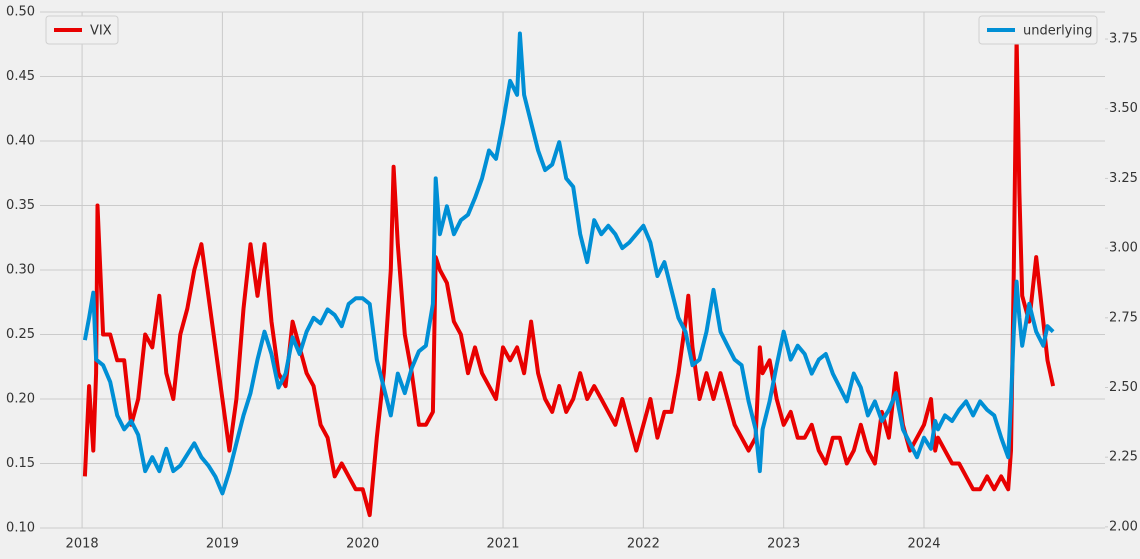  Describe the element at coordinates (20, 12) in the screenshot. I see `y-tick-label: 0.50` at that location.